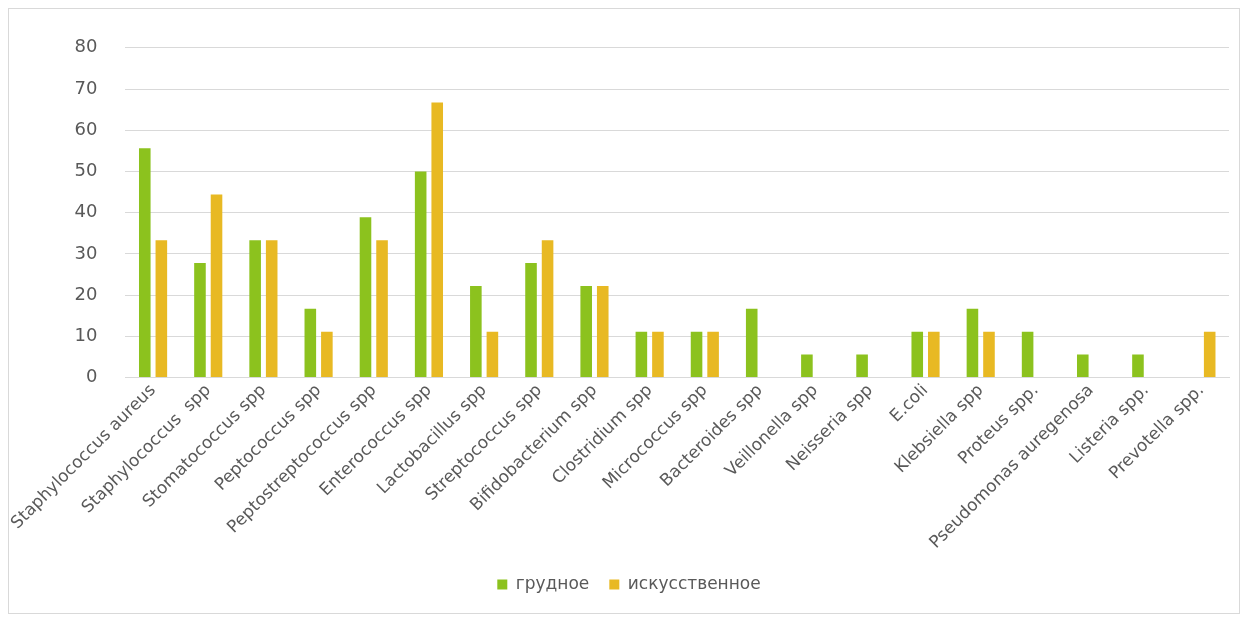  What do you see at coordinates (86, 334) in the screenshot?
I see `y-tick-label: 10` at bounding box center [86, 334].